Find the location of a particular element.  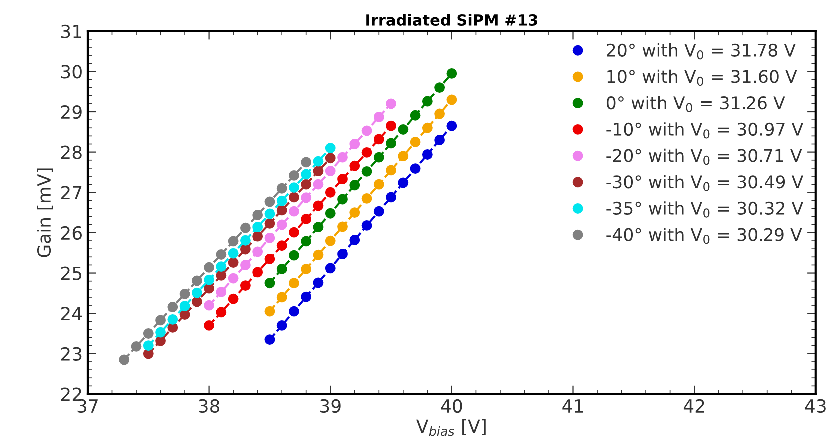

y-tick-label: 25 is located at coordinates (71, 273).